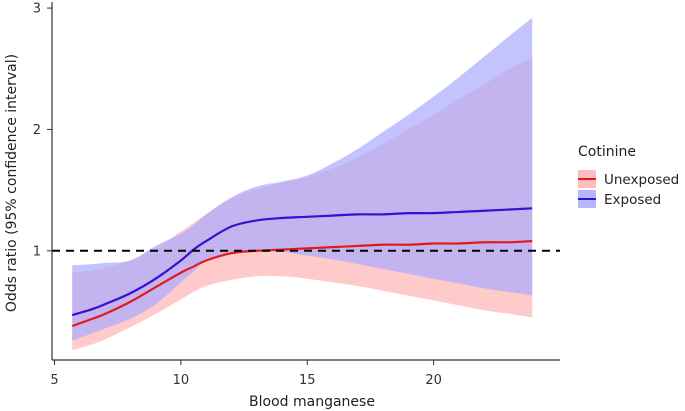 This screenshot has width=685, height=411. What do you see at coordinates (246, 374) in the screenshot?
I see `x-axis-ticks: 5 10 15 20` at bounding box center [246, 374].